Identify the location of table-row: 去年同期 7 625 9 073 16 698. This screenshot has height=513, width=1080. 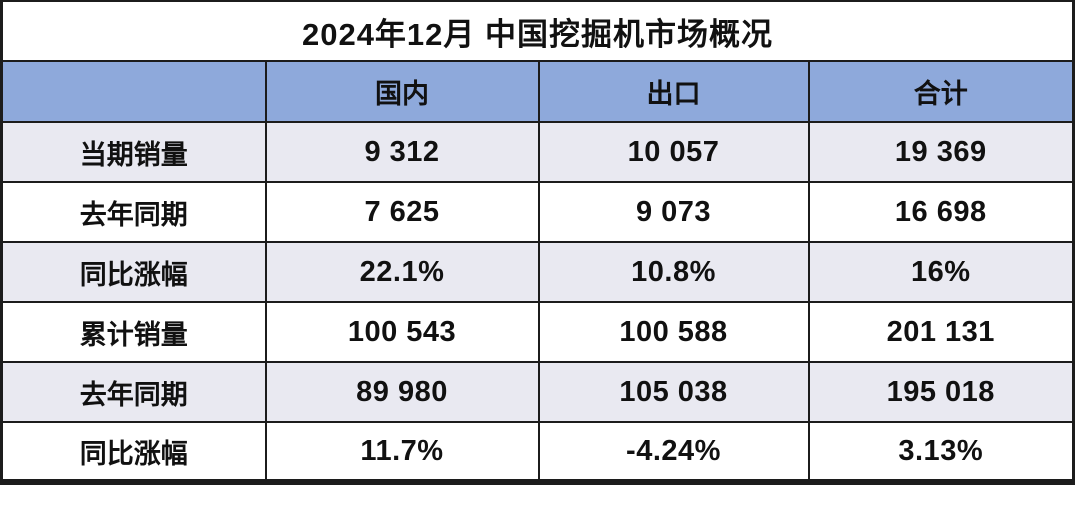
(537, 212).